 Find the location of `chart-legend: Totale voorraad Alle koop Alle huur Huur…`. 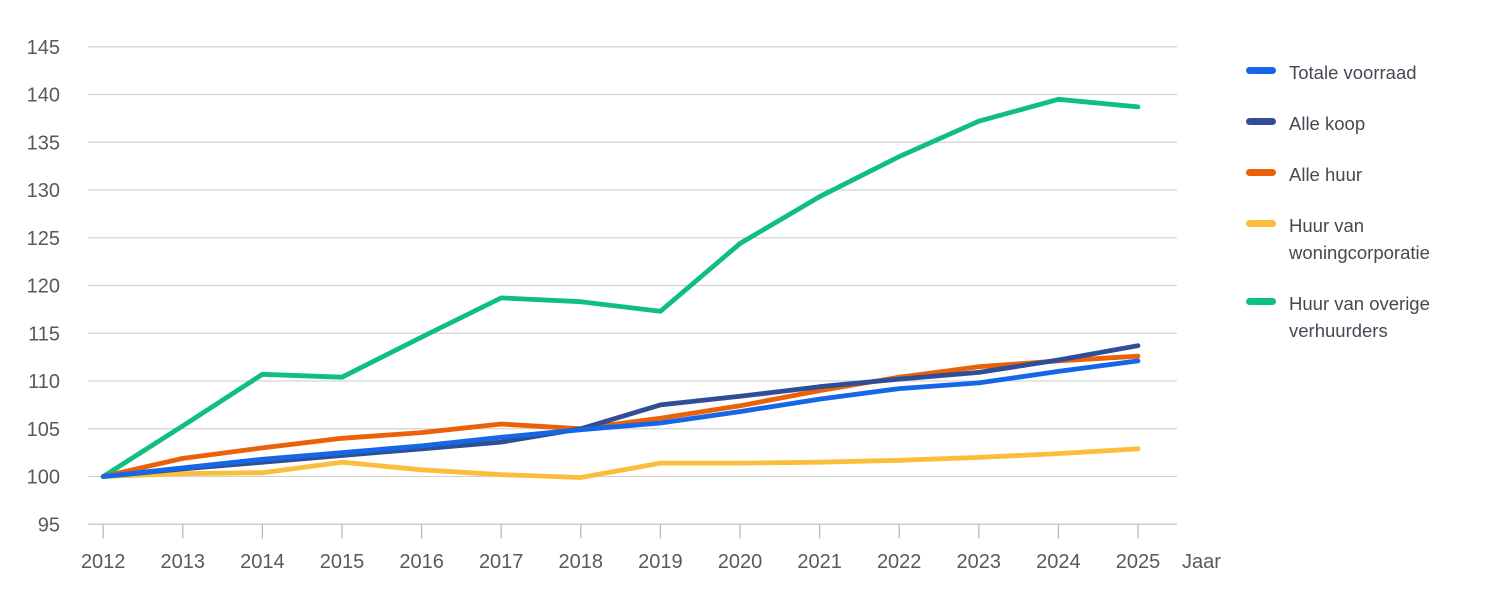

chart-legend: Totale voorraad Alle koop Alle huur Huur… is located at coordinates (1362, 201).